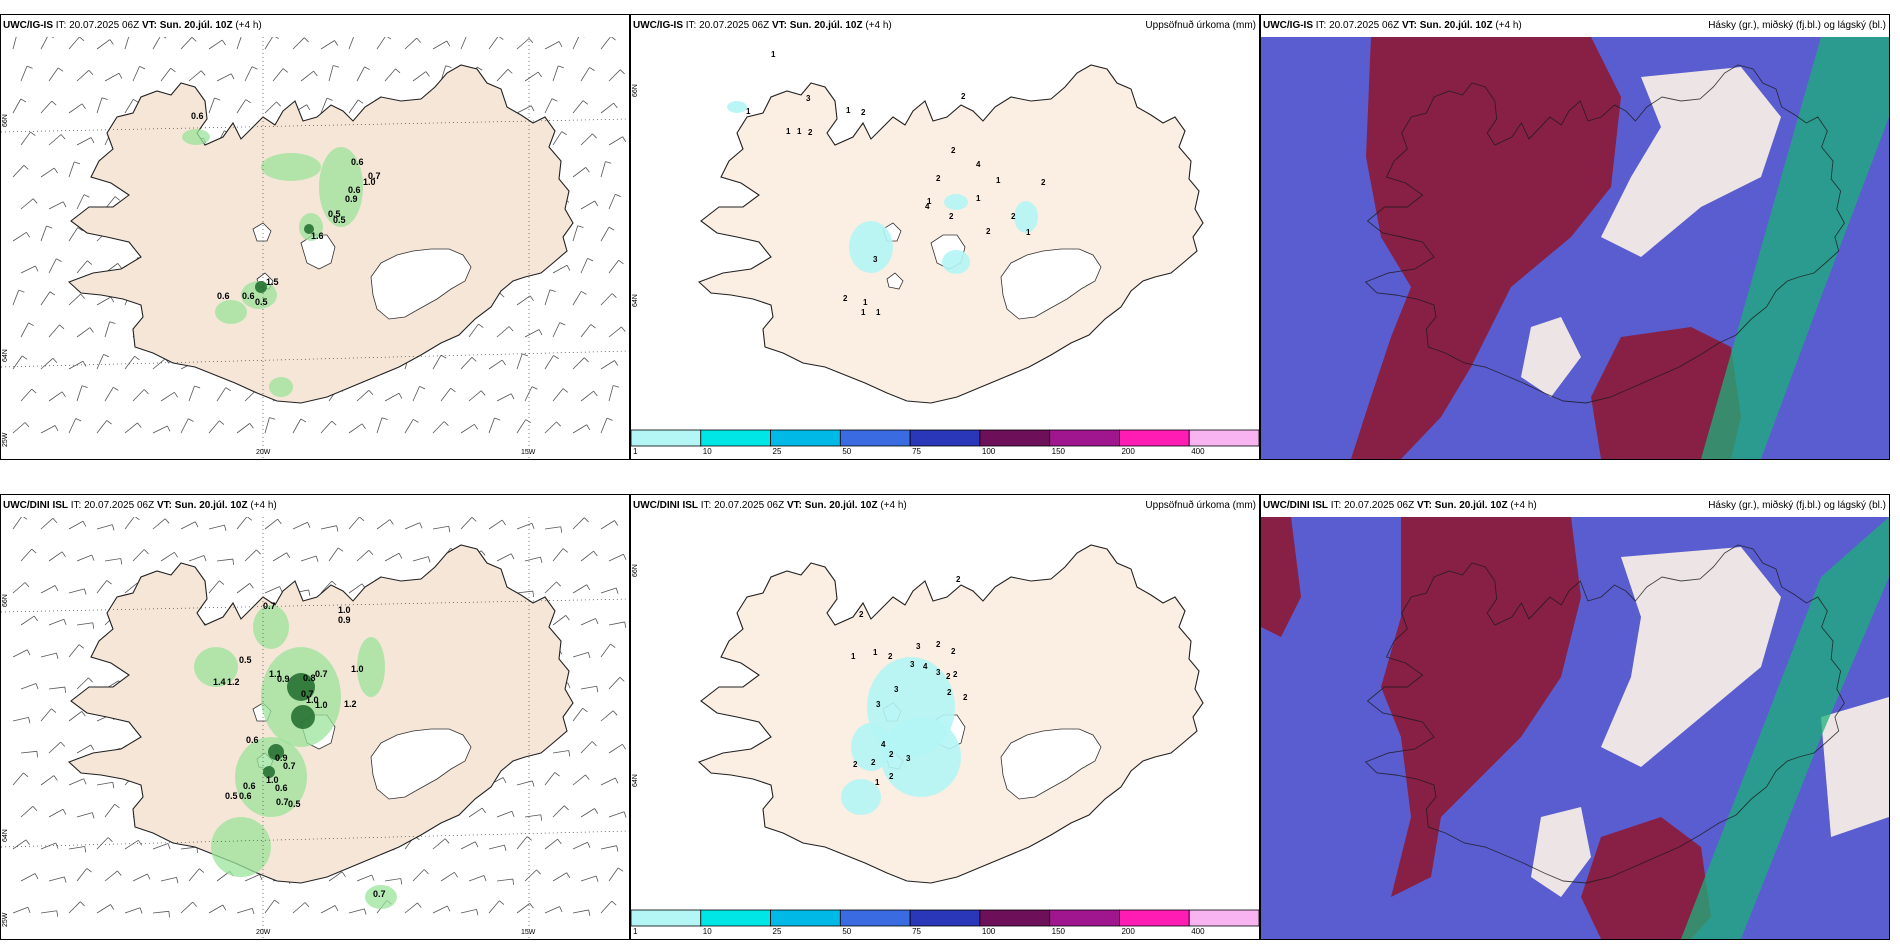 The image size is (1900, 950). I want to click on vt-label: VT:, so click(164, 505).